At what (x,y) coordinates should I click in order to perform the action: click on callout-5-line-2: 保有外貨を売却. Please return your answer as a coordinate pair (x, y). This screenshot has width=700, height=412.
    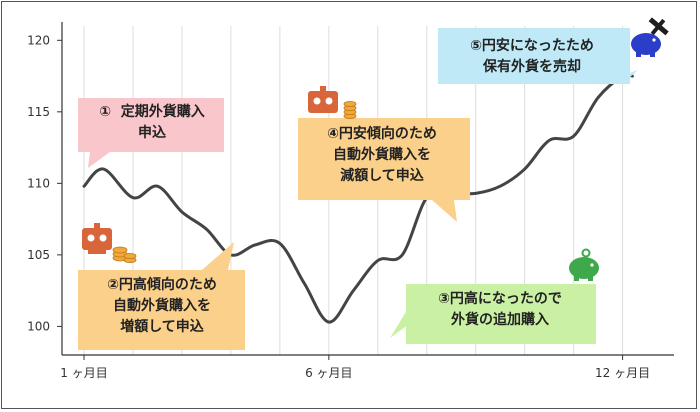
    Looking at the image, I should click on (532, 67).